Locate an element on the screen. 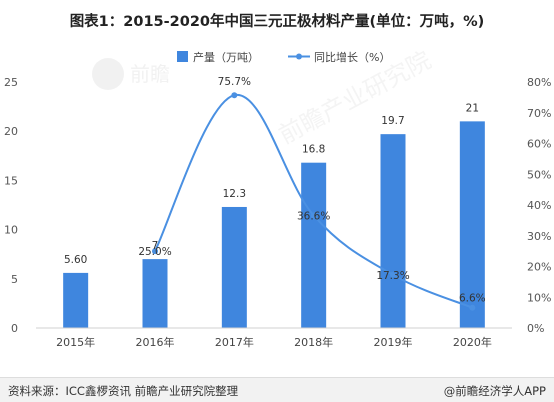  bar-value-label: 21 is located at coordinates (472, 108).